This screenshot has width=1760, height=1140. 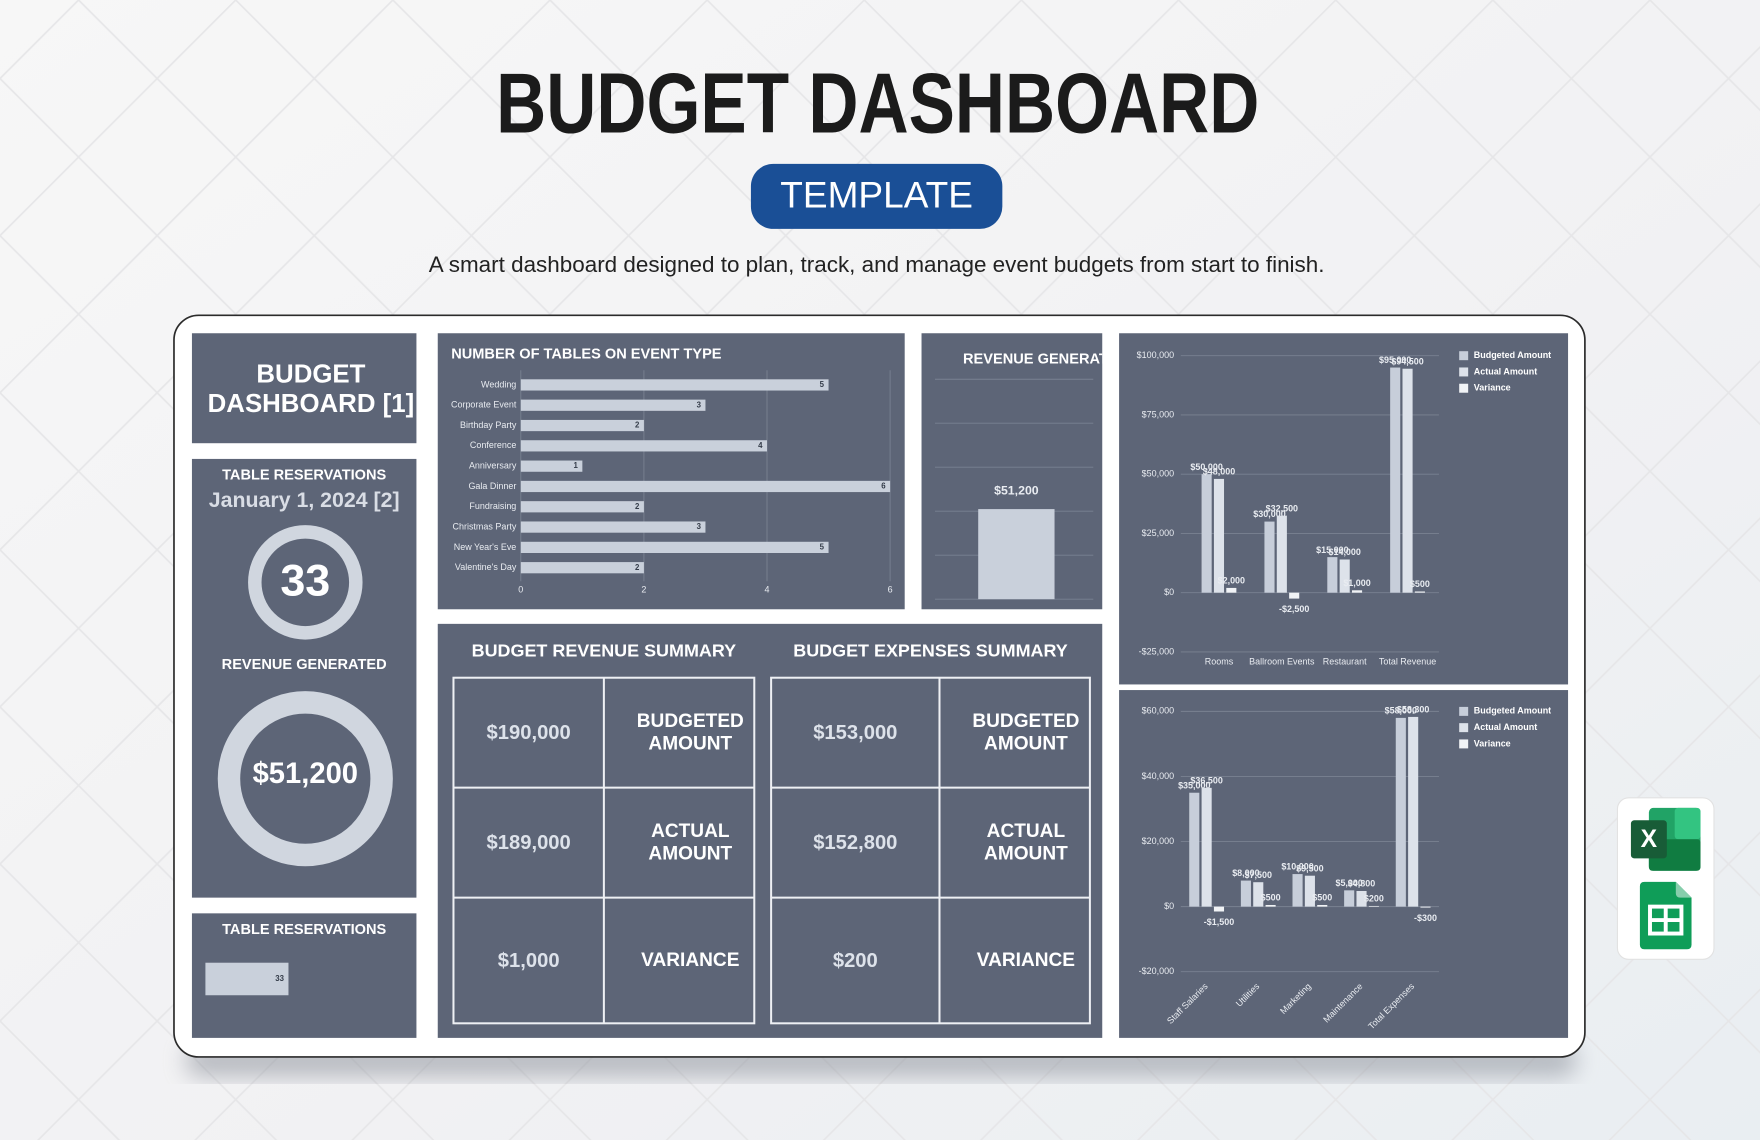 What do you see at coordinates (529, 843) in the screenshot?
I see `table-value: $189,000` at bounding box center [529, 843].